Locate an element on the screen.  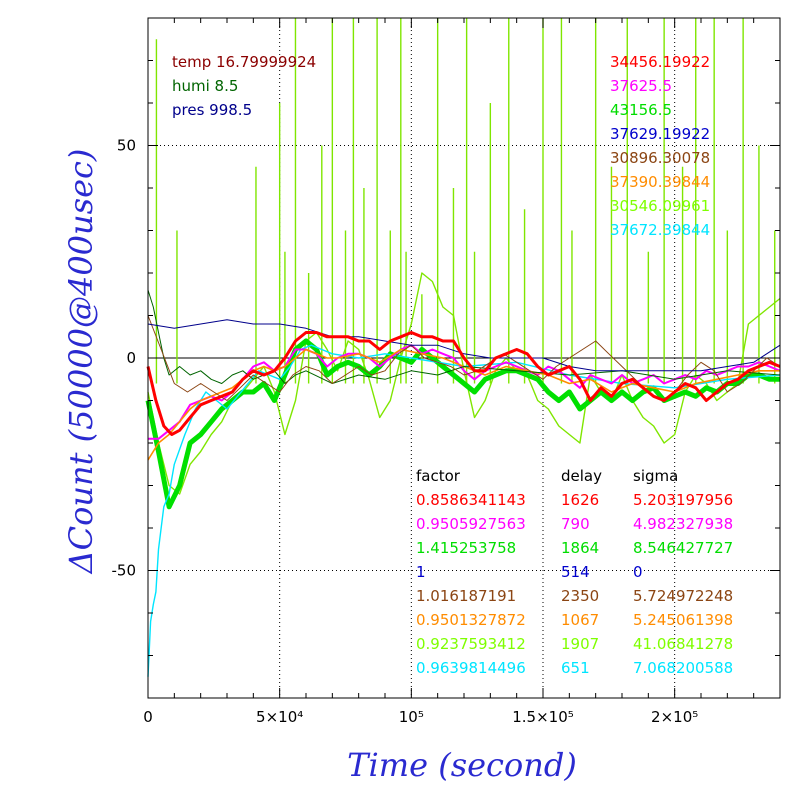
mean-value-1: 37625.5 is located at coordinates (641, 86).